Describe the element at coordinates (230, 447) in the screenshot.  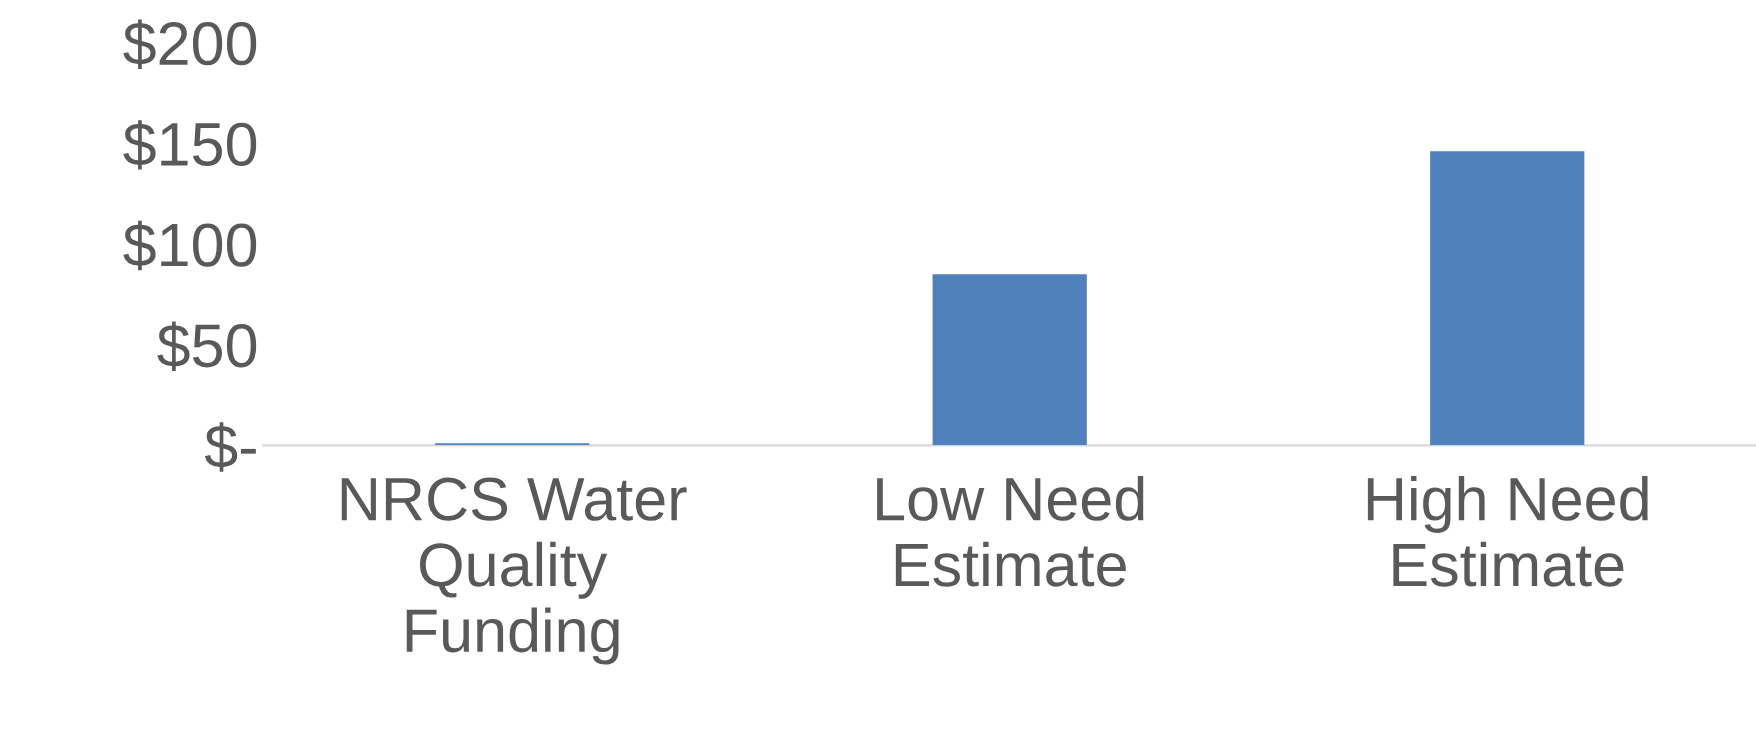
I see `y-tick-label: $-` at that location.